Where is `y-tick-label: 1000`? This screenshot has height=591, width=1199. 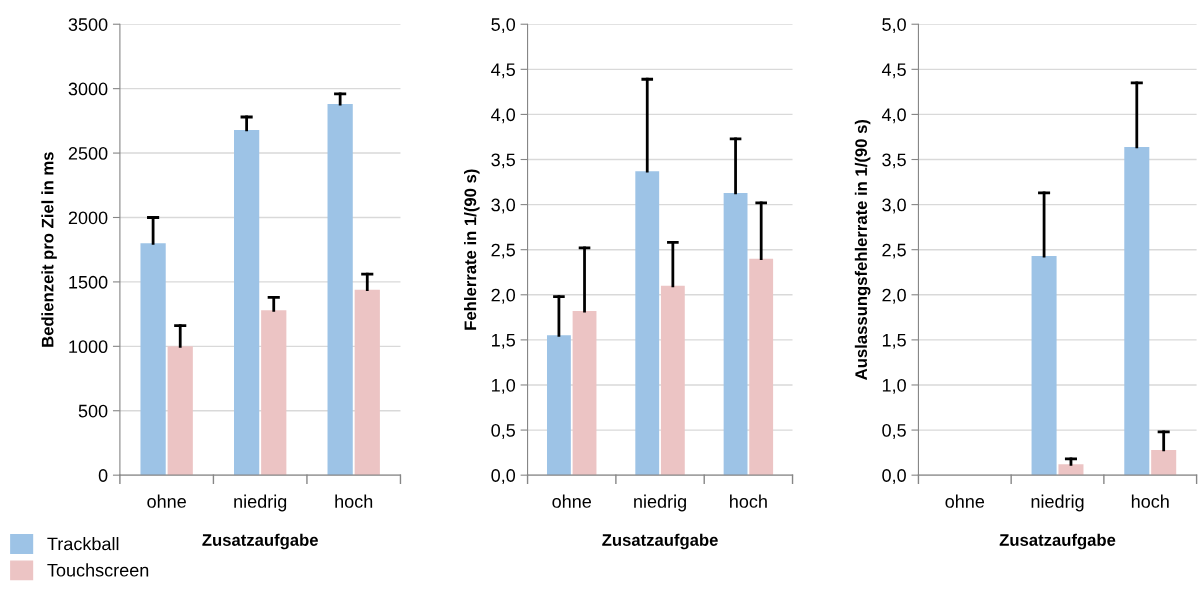
y-tick-label: 1000 is located at coordinates (88, 347).